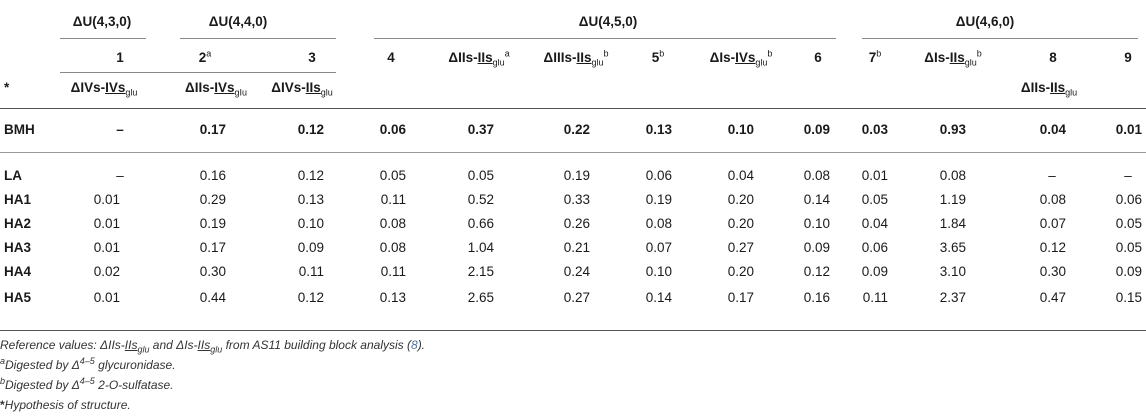 The height and width of the screenshot is (417, 1146). I want to click on row-label-ha2: HA2, so click(18, 223).